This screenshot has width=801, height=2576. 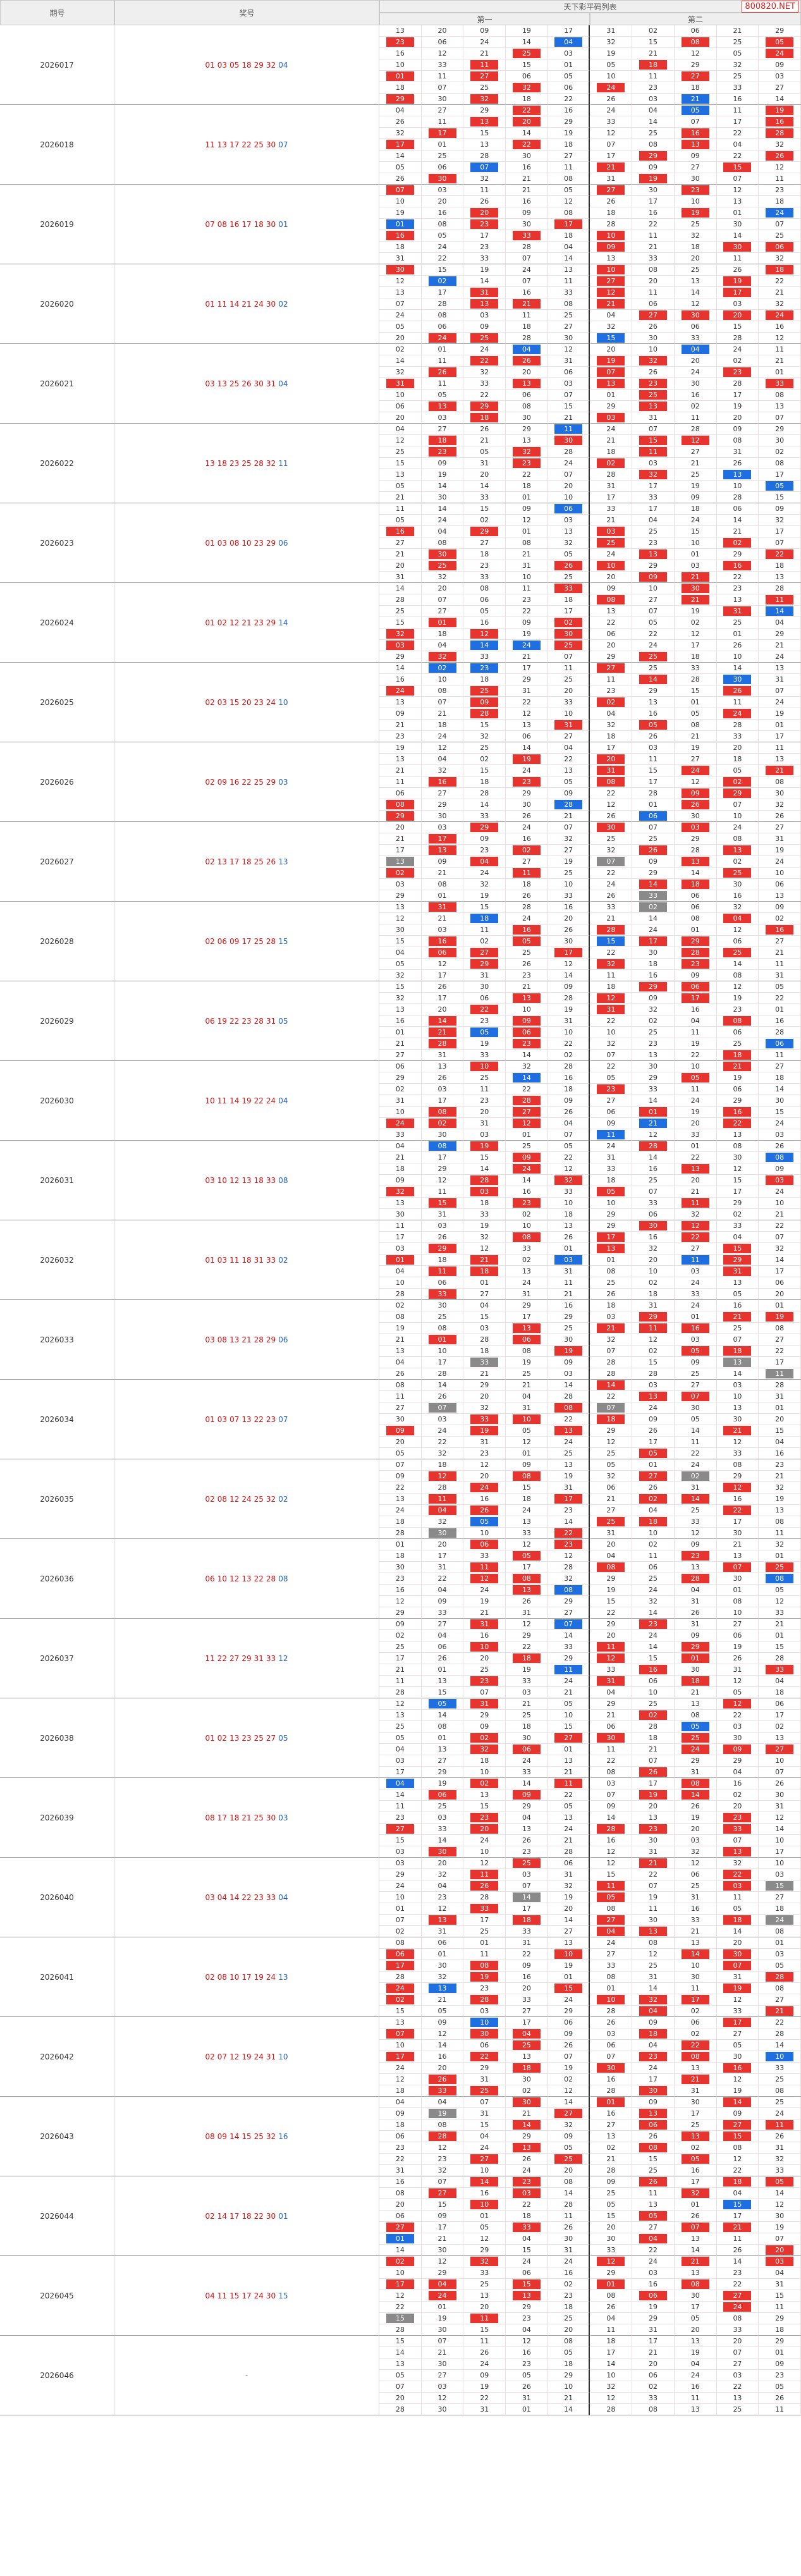 What do you see at coordinates (527, 110) in the screenshot?
I see `grid-cell: 22` at bounding box center [527, 110].